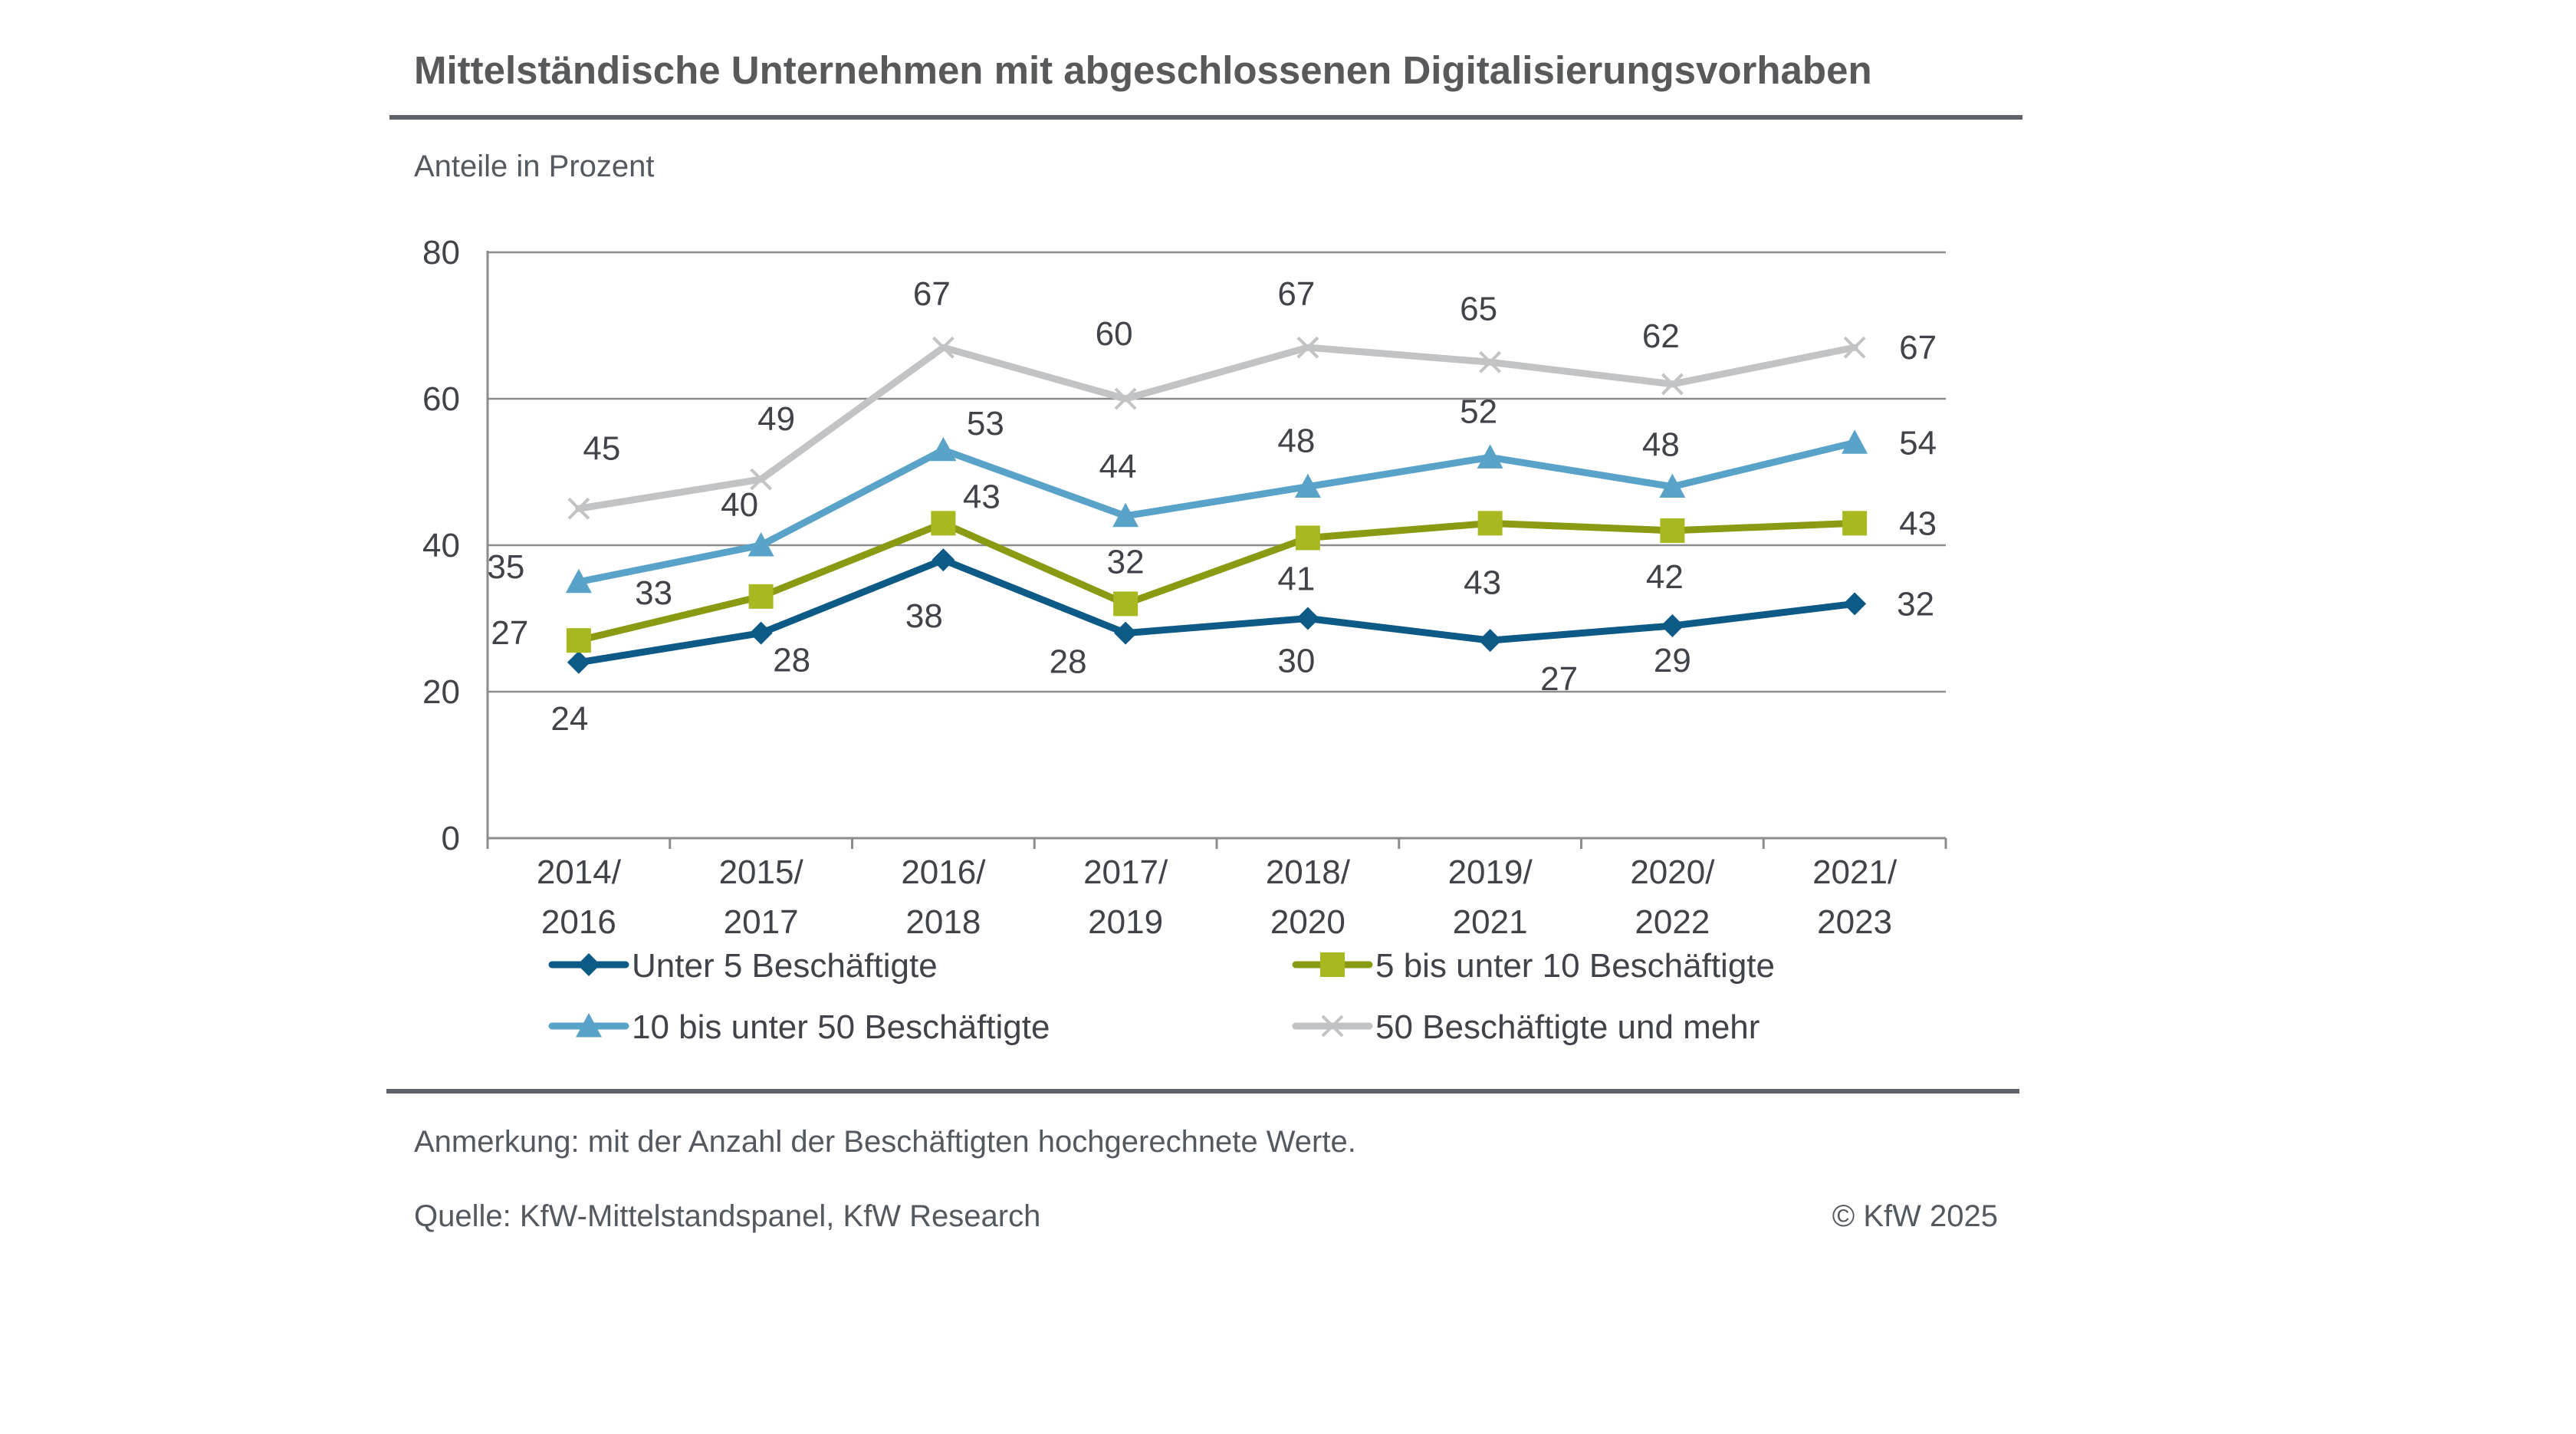 This screenshot has width=2576, height=1434. I want to click on data-label: 33, so click(654, 593).